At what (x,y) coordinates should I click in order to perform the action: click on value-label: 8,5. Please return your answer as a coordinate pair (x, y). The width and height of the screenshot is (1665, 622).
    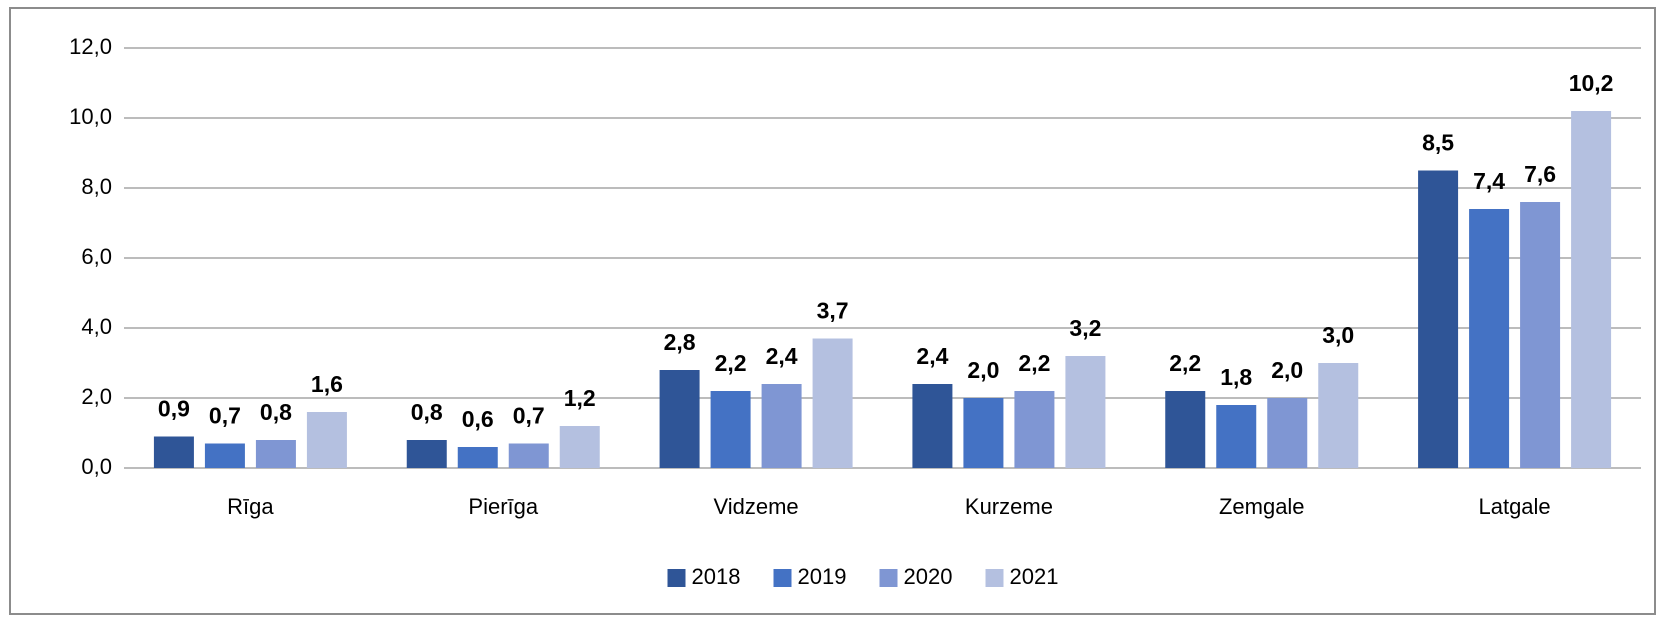
    Looking at the image, I should click on (1438, 143).